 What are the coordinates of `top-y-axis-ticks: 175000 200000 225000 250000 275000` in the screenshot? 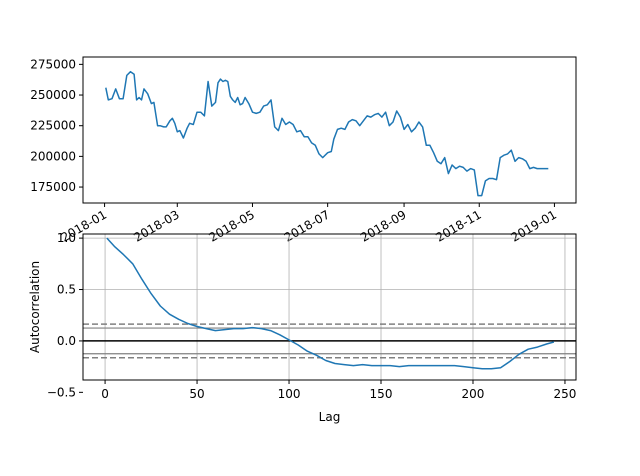 It's located at (56, 125).